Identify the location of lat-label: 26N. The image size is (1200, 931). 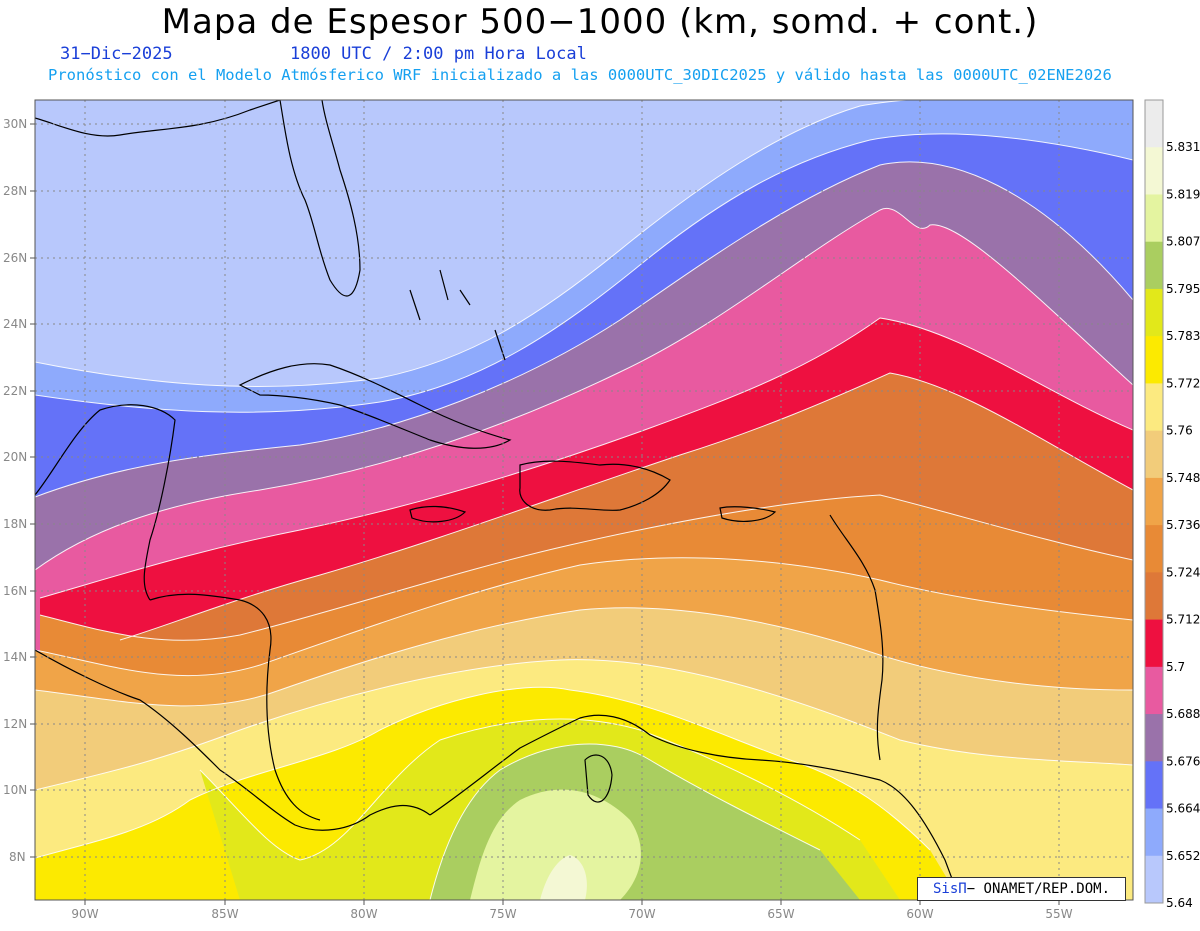
(15, 258).